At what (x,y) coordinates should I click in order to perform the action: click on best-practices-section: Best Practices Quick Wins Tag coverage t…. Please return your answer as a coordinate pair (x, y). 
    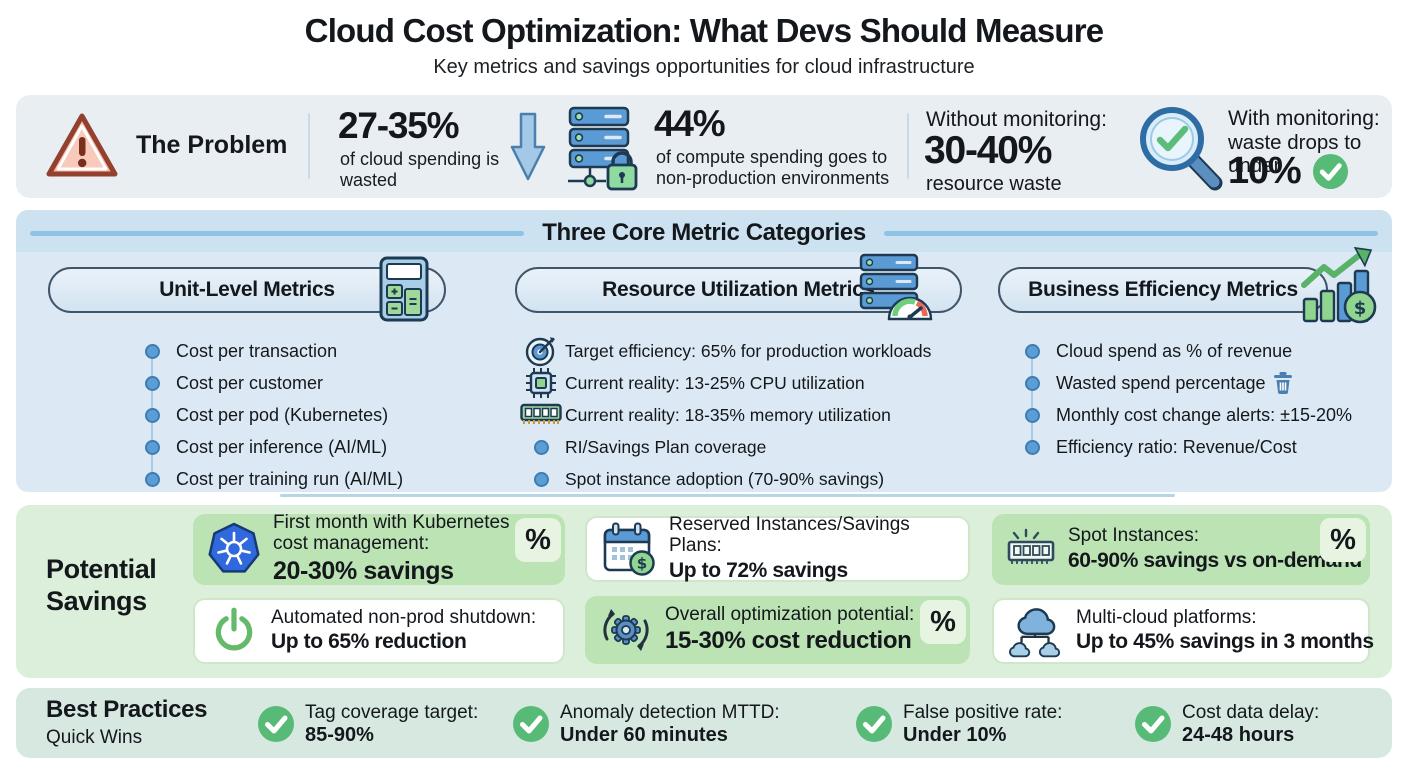
    Looking at the image, I should click on (704, 723).